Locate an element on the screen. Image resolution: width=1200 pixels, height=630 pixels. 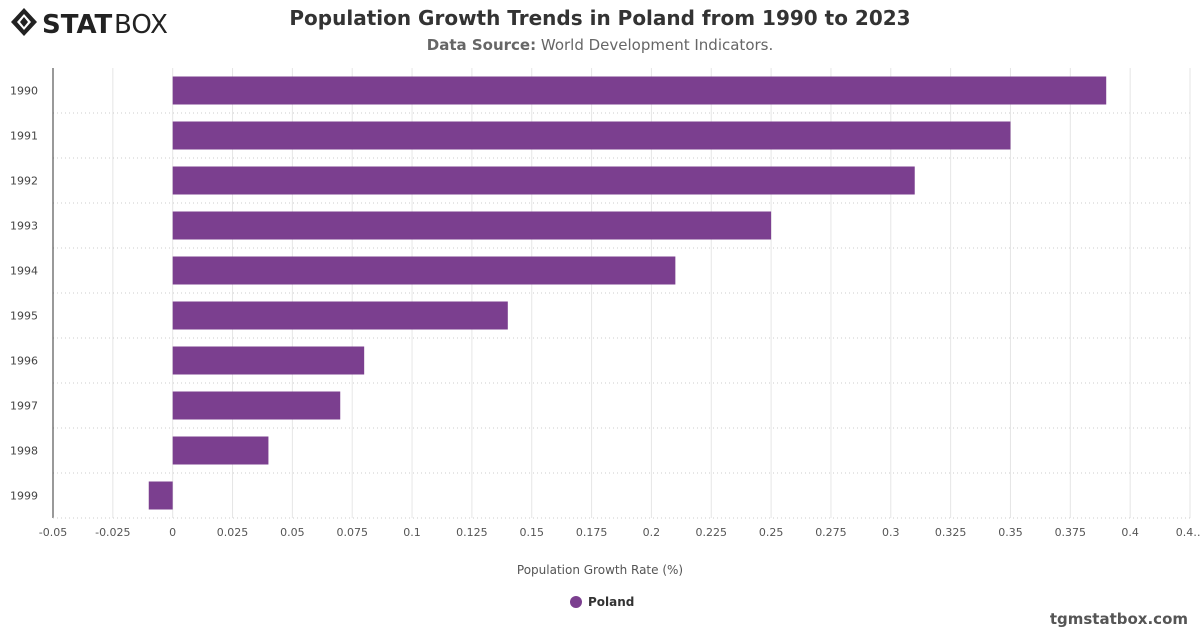
x-tick-label: 0.35 is located at coordinates (1010, 532).